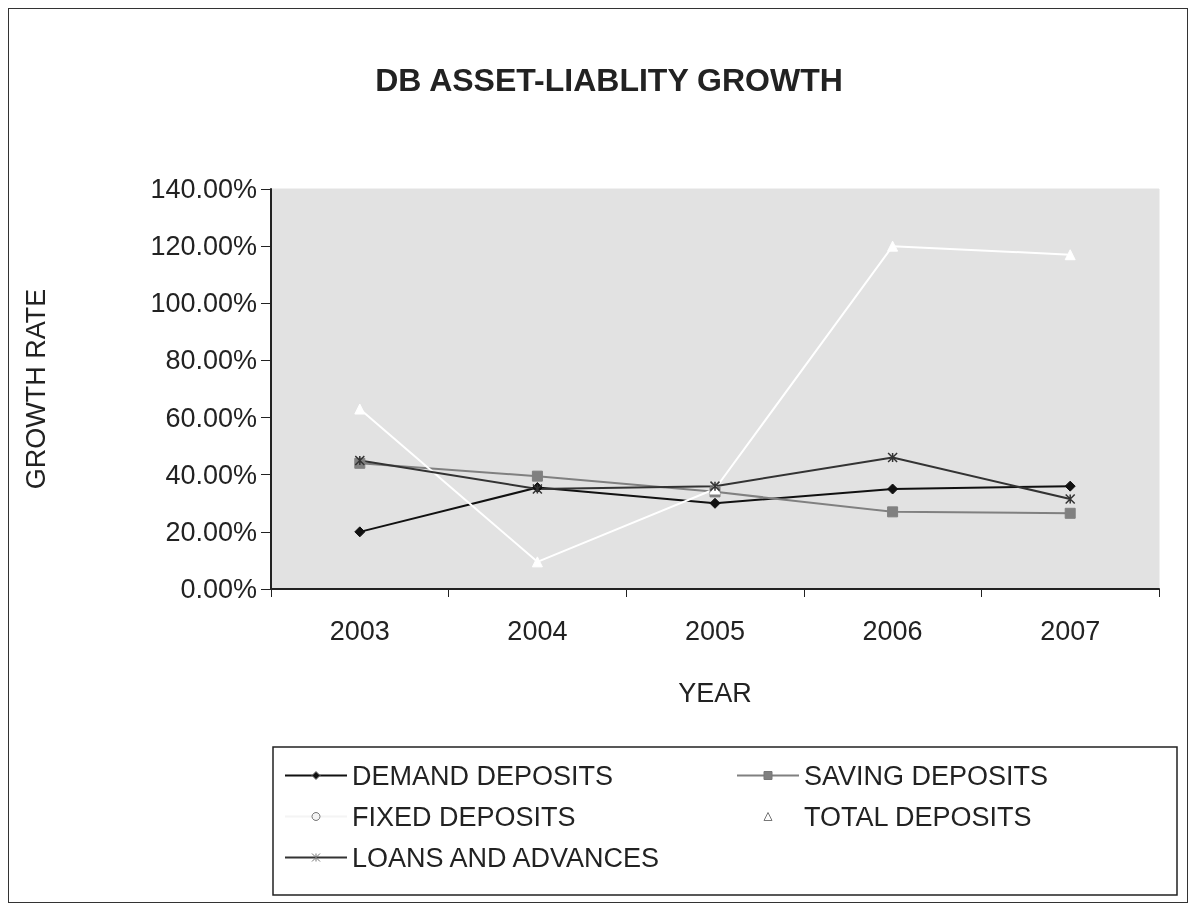 The image size is (1196, 911). Describe the element at coordinates (892, 630) in the screenshot. I see `x-tick-label: 2006` at that location.